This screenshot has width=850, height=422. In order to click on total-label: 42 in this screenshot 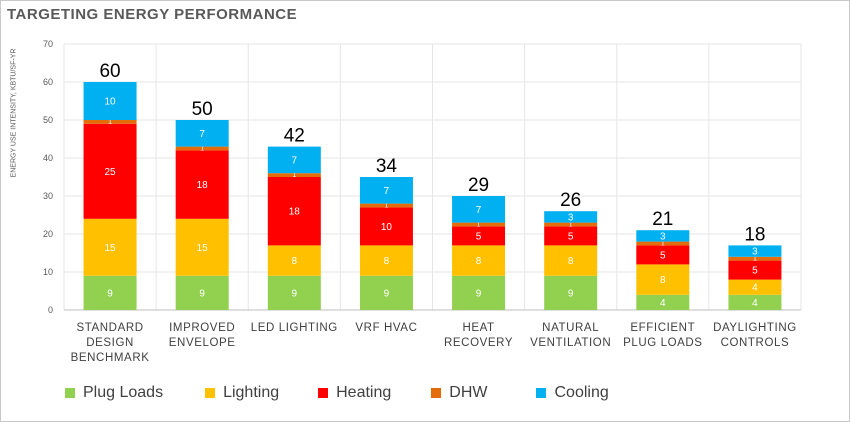, I will do `click(294, 136)`.